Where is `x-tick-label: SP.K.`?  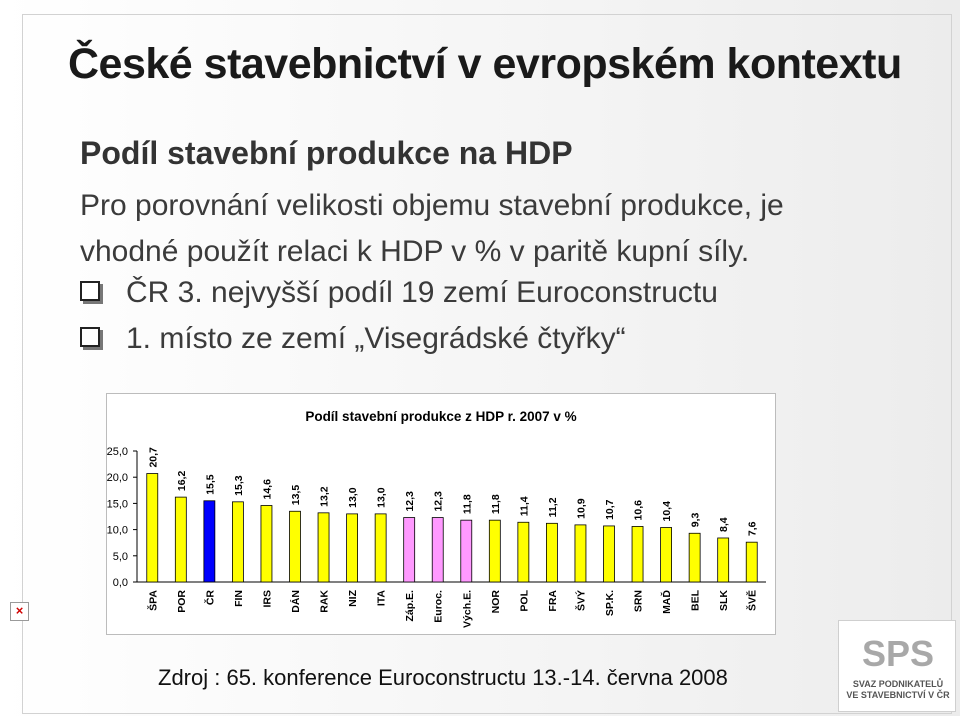
x-tick-label: SP.K. is located at coordinates (610, 603).